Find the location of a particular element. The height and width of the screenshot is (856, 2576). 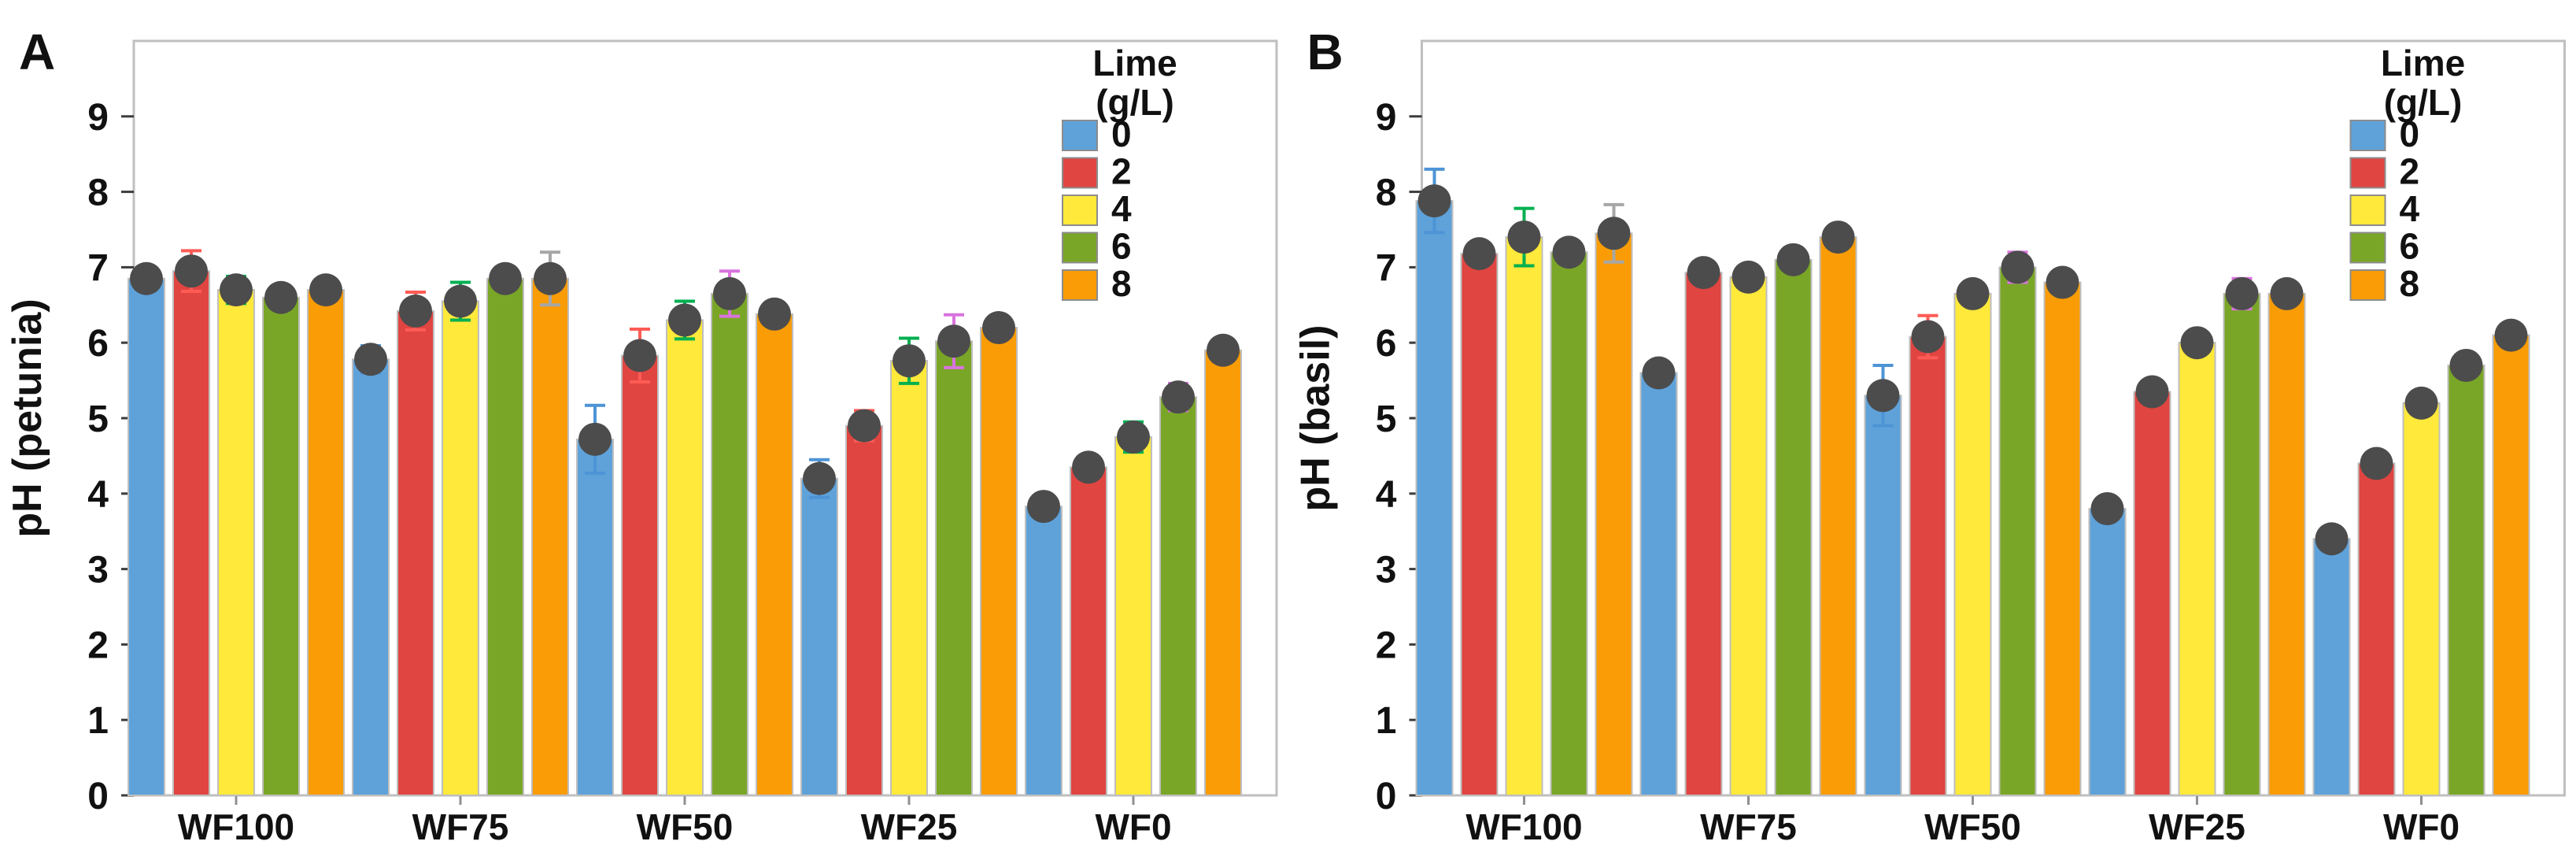

x-category-label: WF100 is located at coordinates (236, 826).